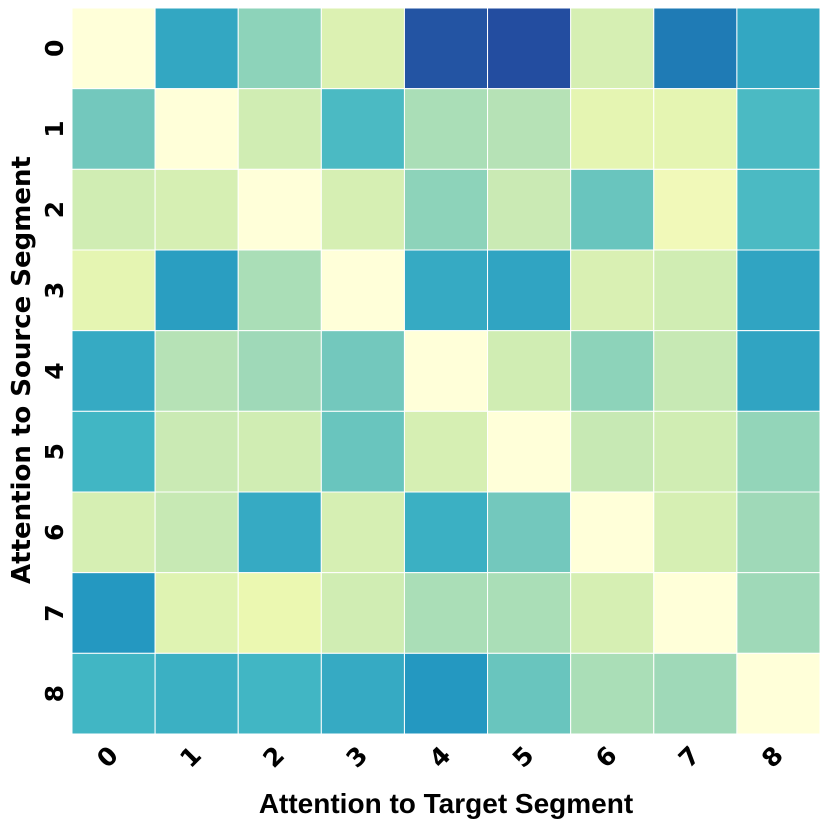 This screenshot has height=828, width=828. What do you see at coordinates (54, 612) in the screenshot?
I see `y-tick-label-7: 7` at bounding box center [54, 612].